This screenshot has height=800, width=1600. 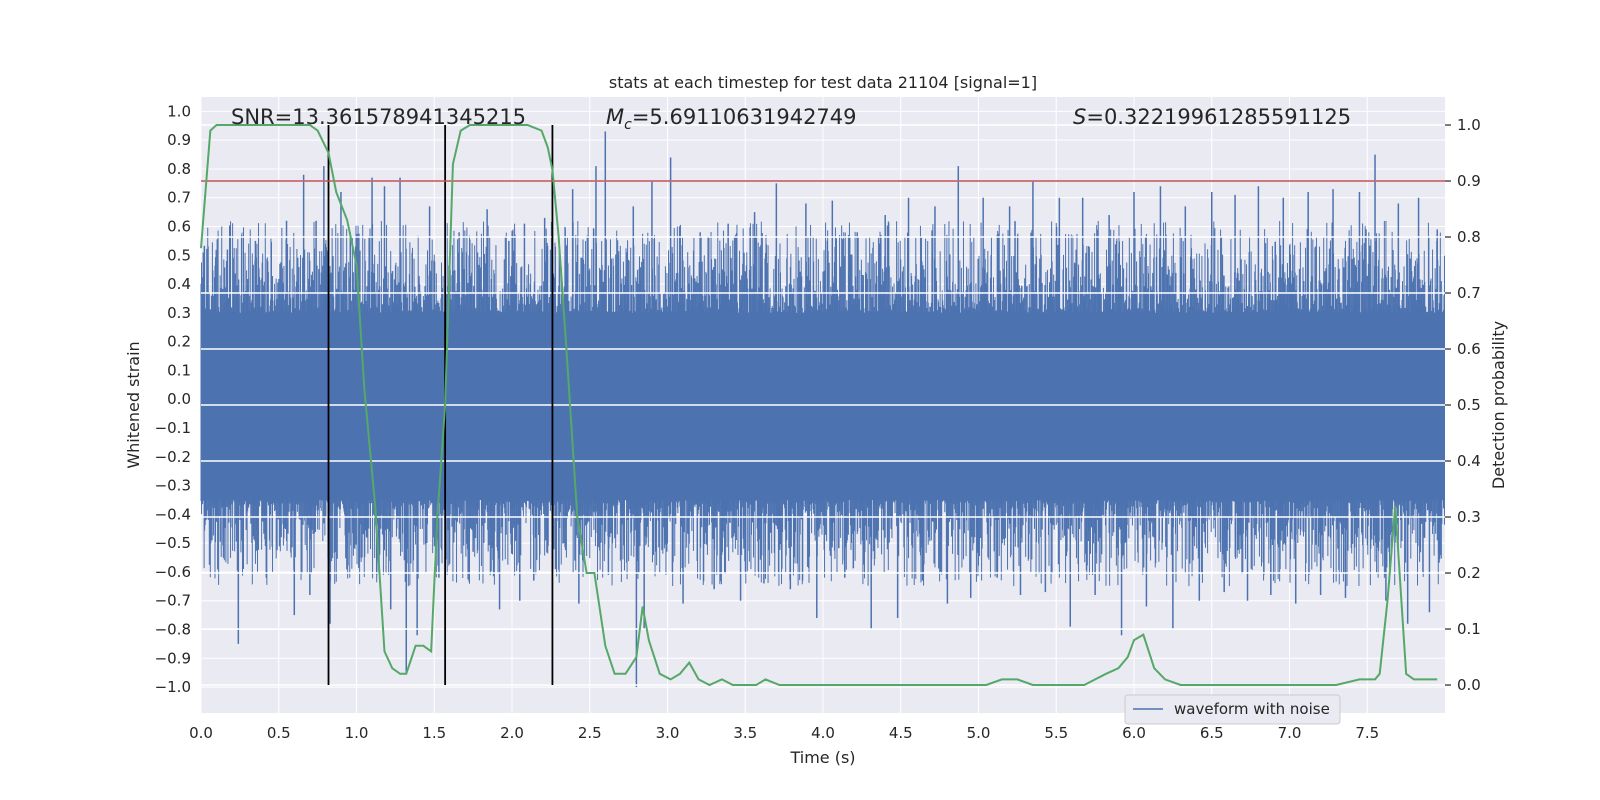 I want to click on y2-tick-label: 0.3, so click(x=1469, y=517).